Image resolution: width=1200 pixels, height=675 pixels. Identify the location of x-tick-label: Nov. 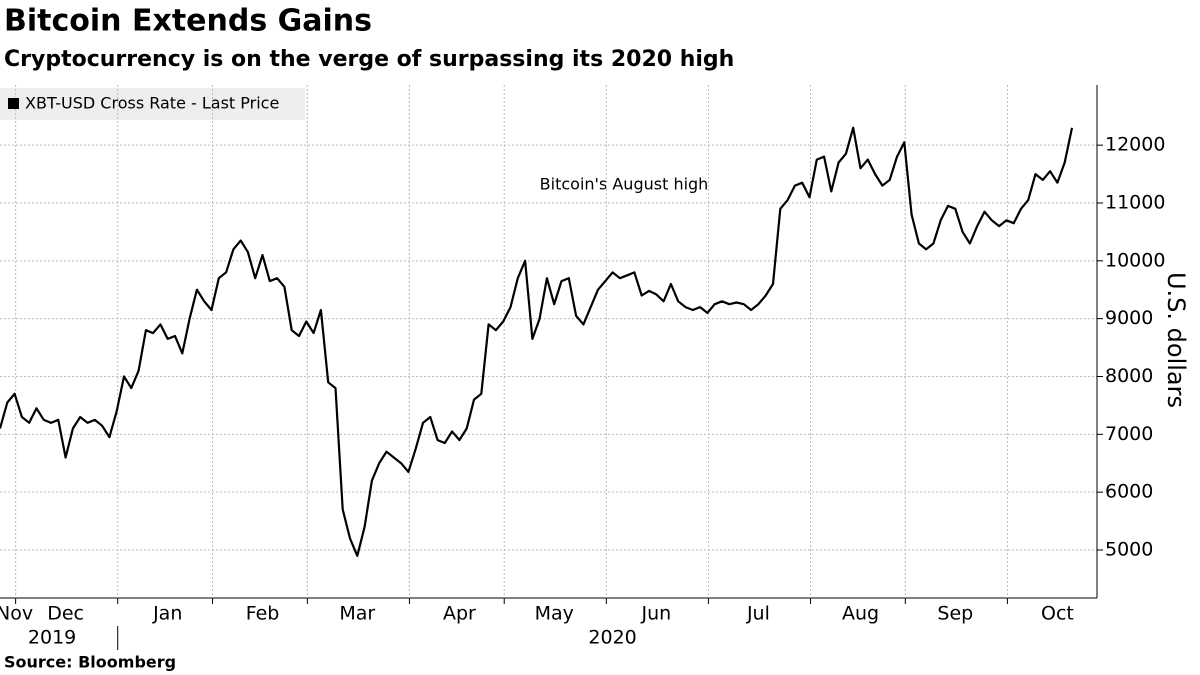
(16, 614).